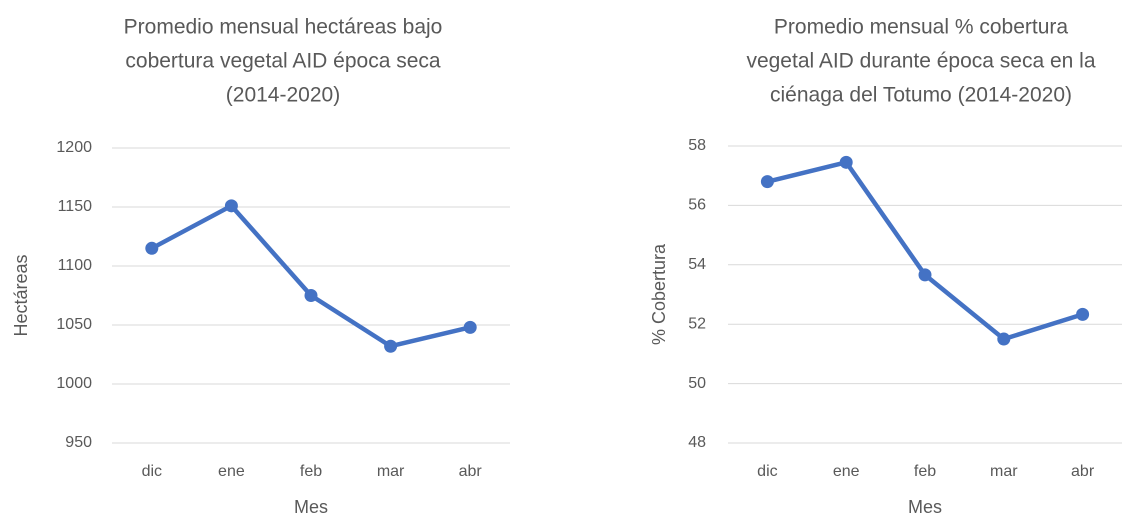 Image resolution: width=1139 pixels, height=523 pixels. Describe the element at coordinates (21, 295) in the screenshot. I see `y-axis-label: Hectáreas` at that location.